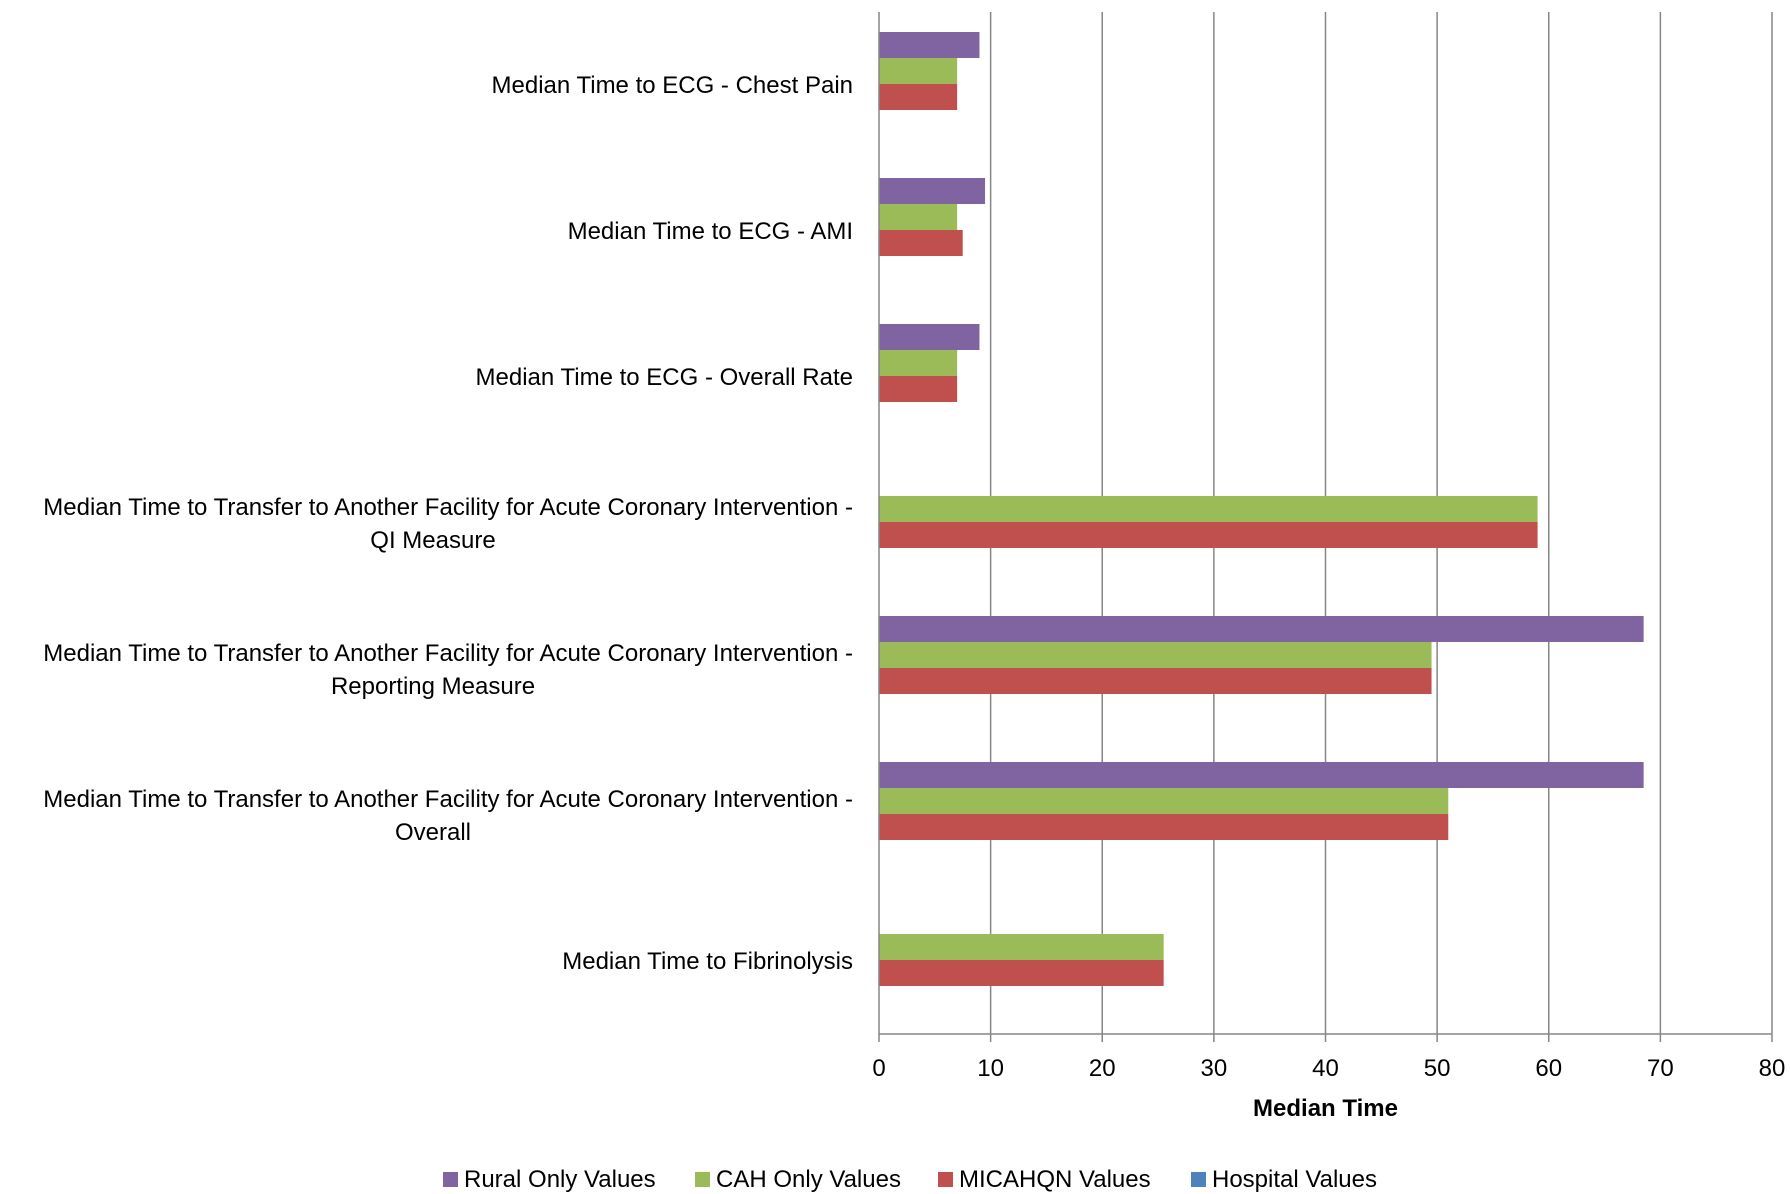  I want to click on x-axis-title: Median Time, so click(1325, 1108).